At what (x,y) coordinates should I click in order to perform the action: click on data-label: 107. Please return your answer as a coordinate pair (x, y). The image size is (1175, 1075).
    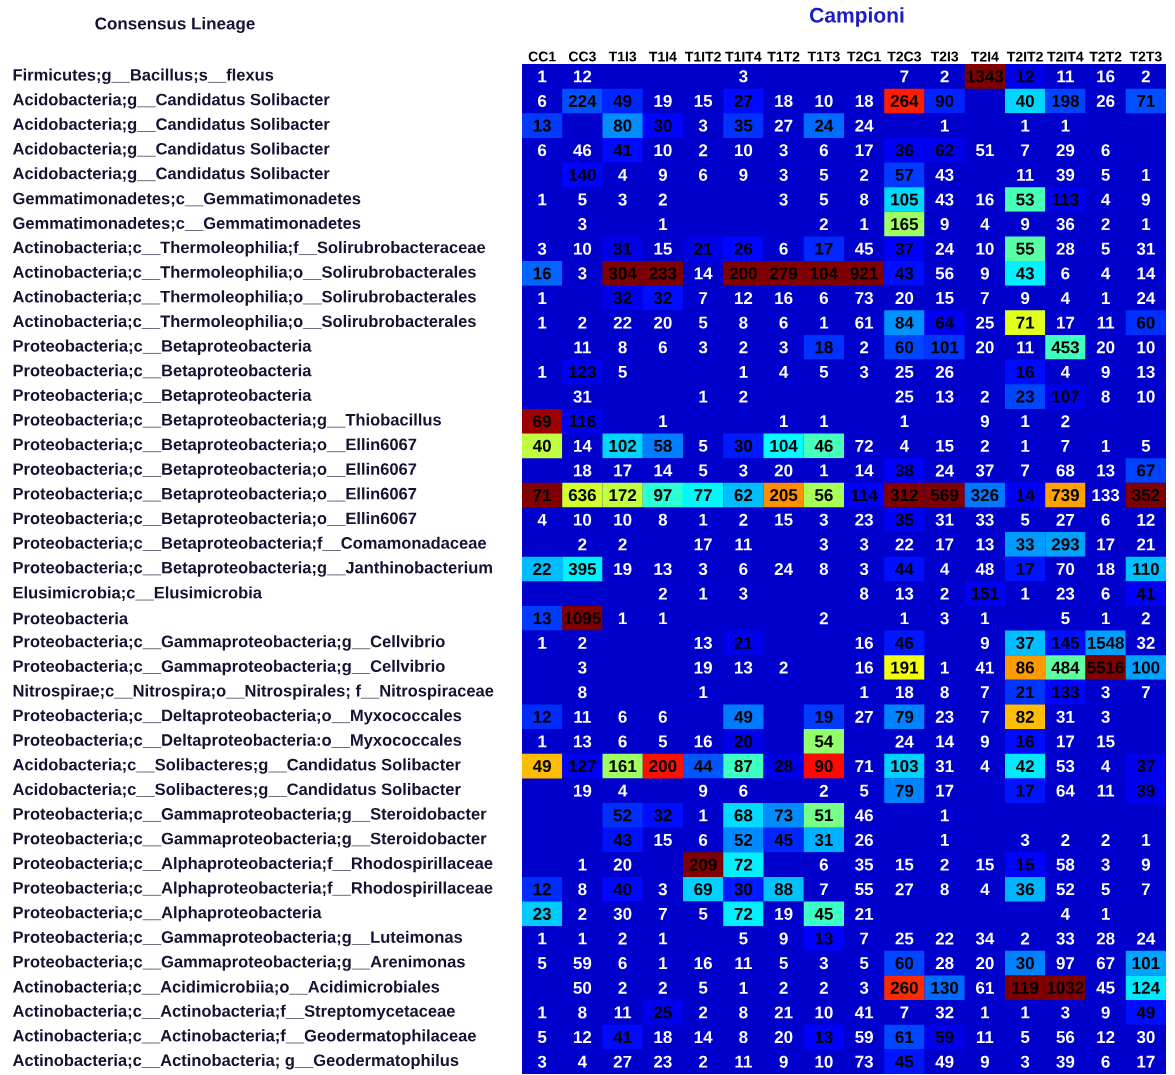
    Looking at the image, I should click on (1065, 396).